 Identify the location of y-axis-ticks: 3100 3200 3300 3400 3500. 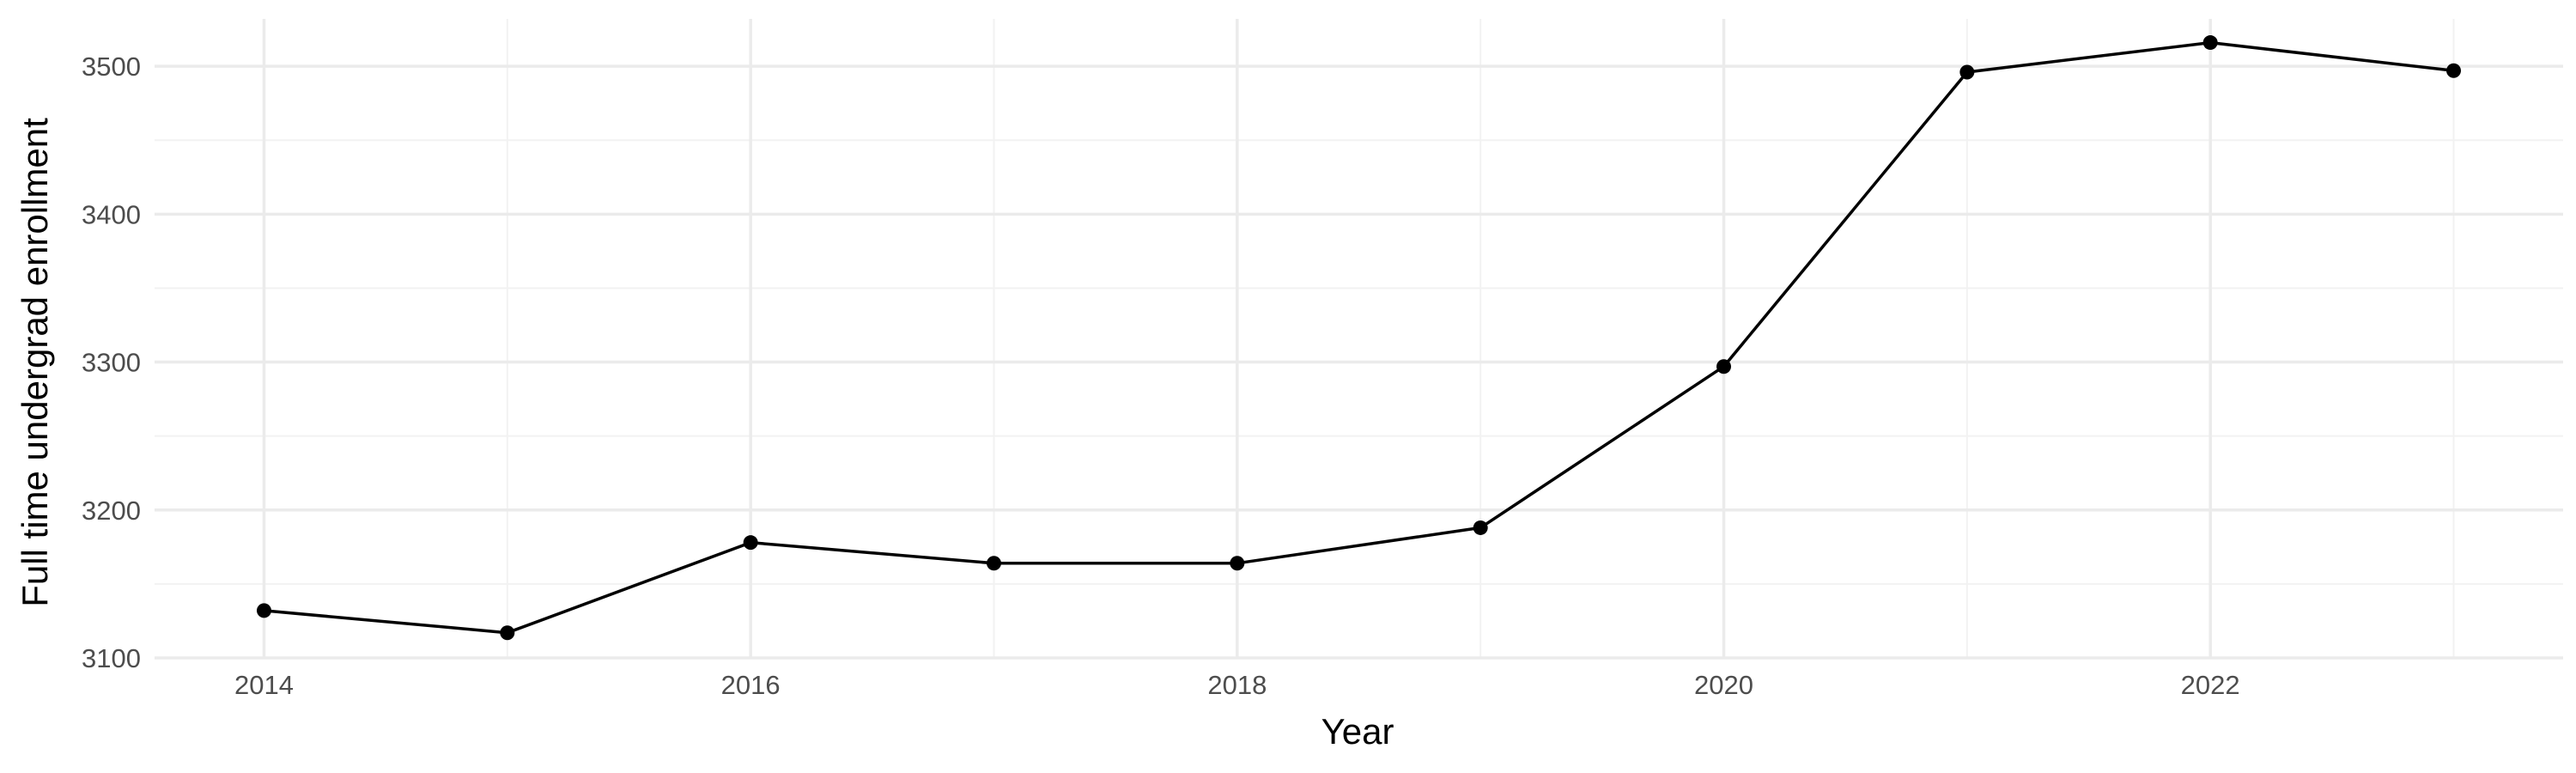
(112, 362).